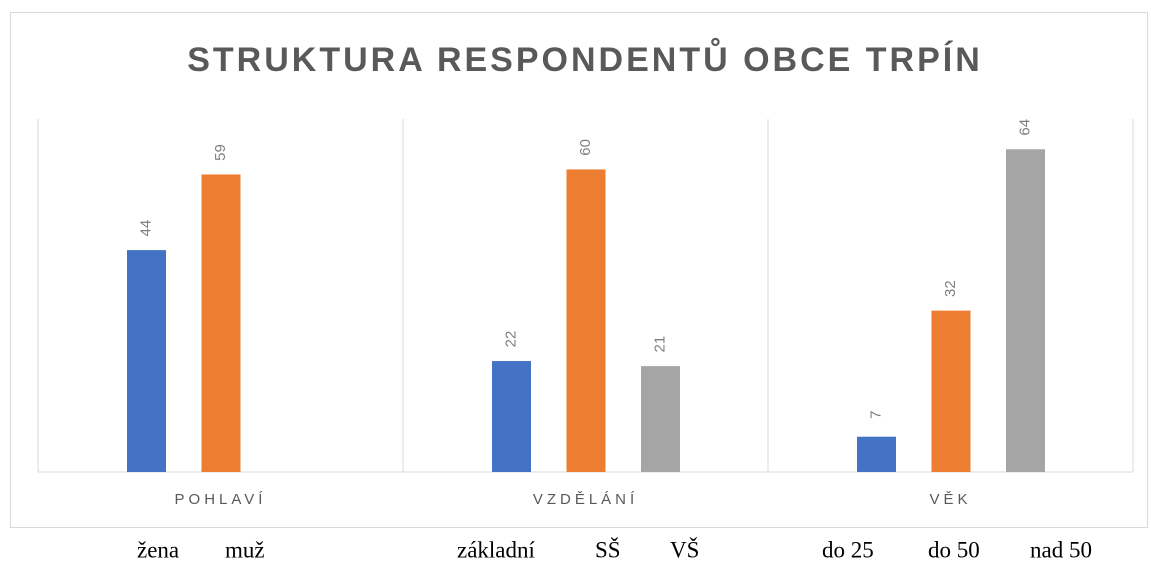  I want to click on x-tick-label: POHLAVÍ, so click(221, 499).